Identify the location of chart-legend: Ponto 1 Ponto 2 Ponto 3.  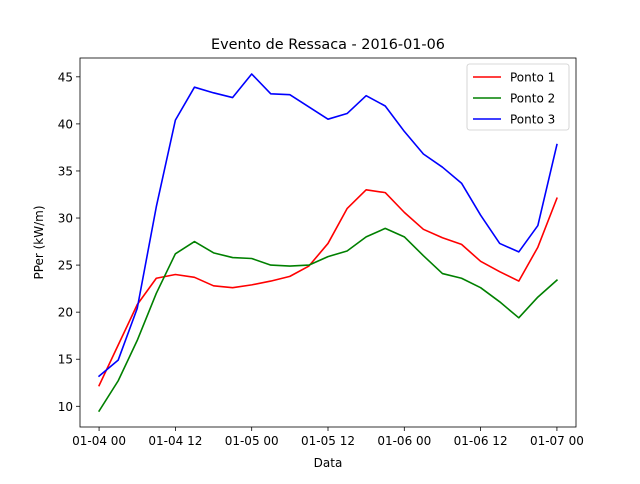
(518, 97).